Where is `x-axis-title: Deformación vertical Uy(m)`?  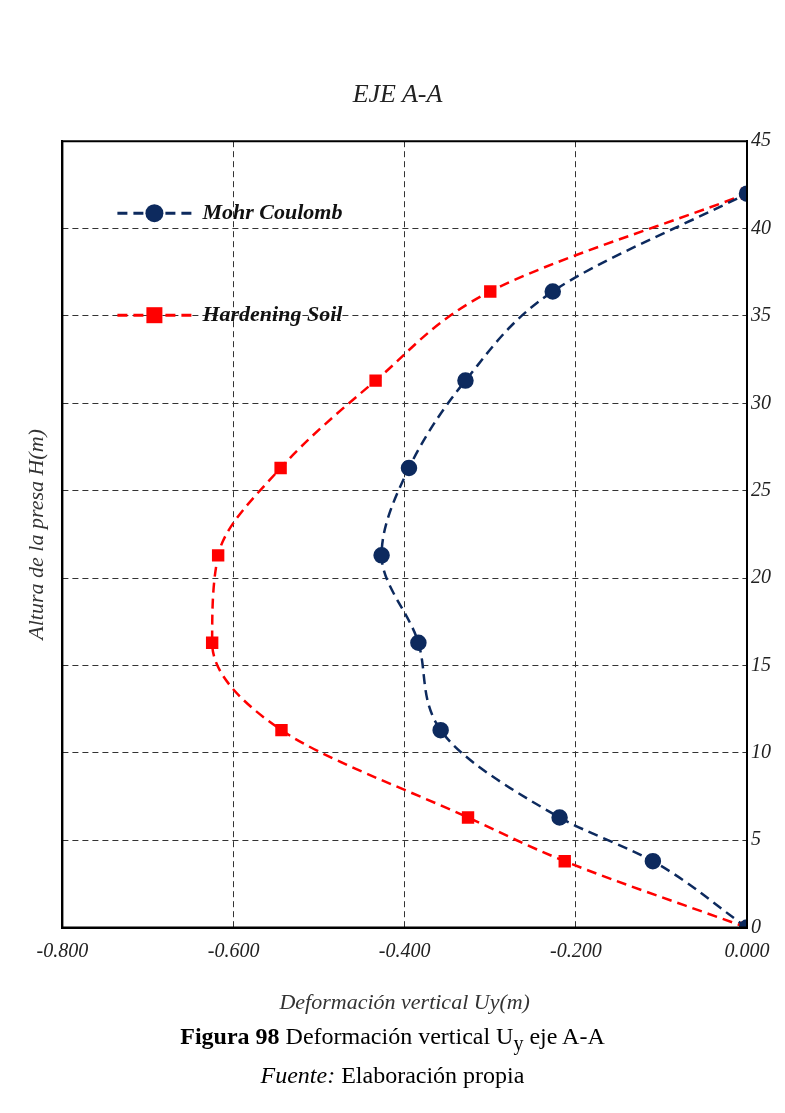 x-axis-title: Deformación vertical Uy(m) is located at coordinates (404, 1001).